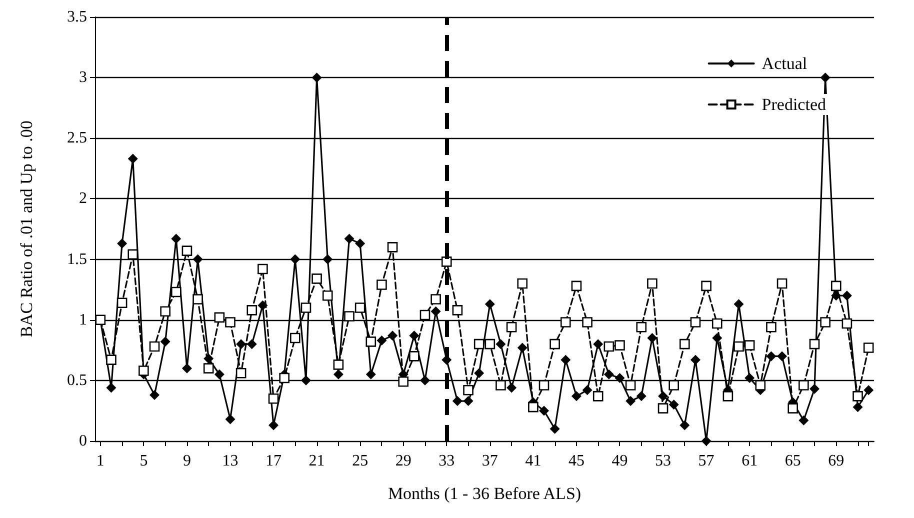  What do you see at coordinates (485, 493) in the screenshot?
I see `x-axis-title: Months (1 - 36 Before ALS)` at bounding box center [485, 493].